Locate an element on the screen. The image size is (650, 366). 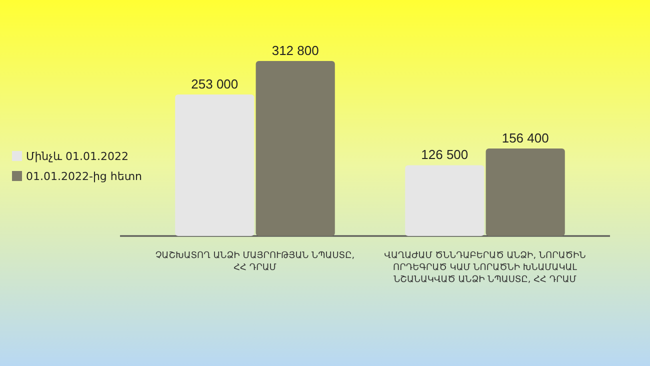
data-label: 126 500 is located at coordinates (444, 154).